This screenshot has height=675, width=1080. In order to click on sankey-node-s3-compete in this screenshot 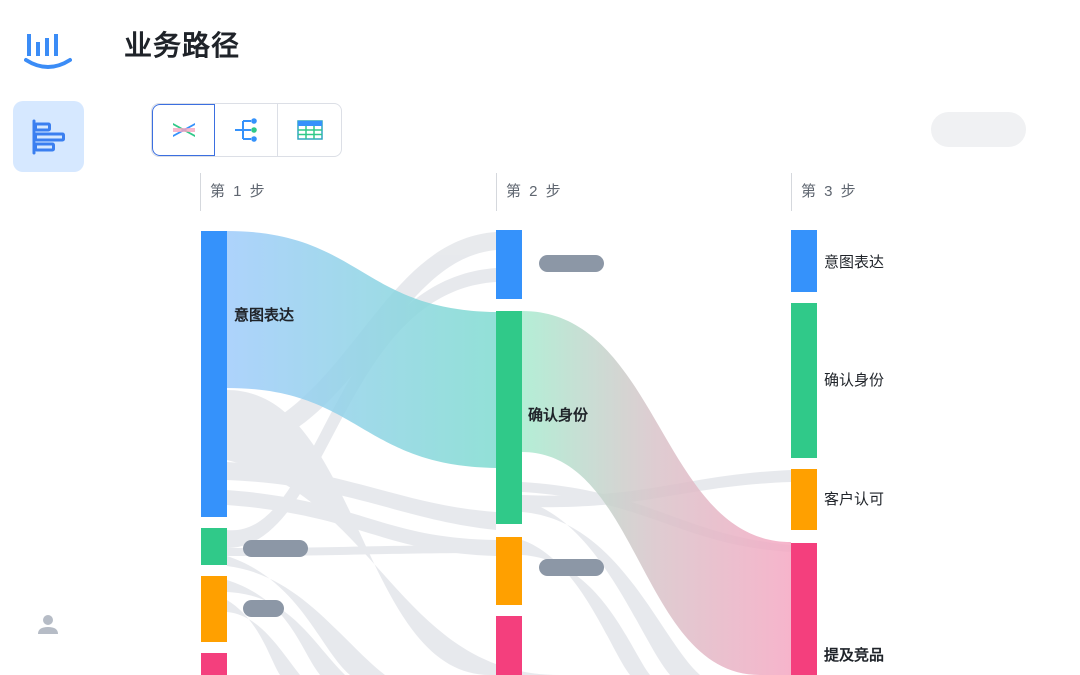, I will do `click(804, 609)`.